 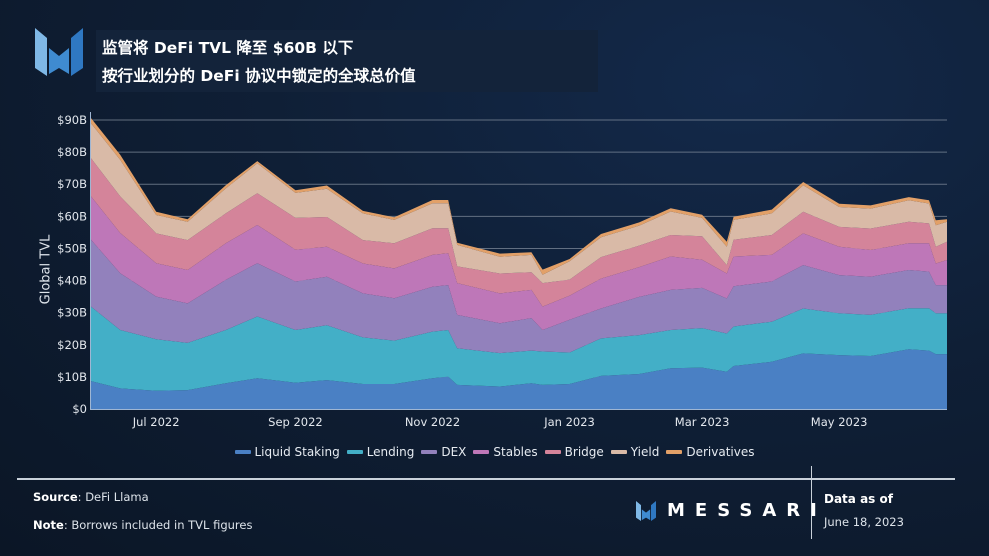 What do you see at coordinates (72, 281) in the screenshot?
I see `y-tick-label: $40B` at bounding box center [72, 281].